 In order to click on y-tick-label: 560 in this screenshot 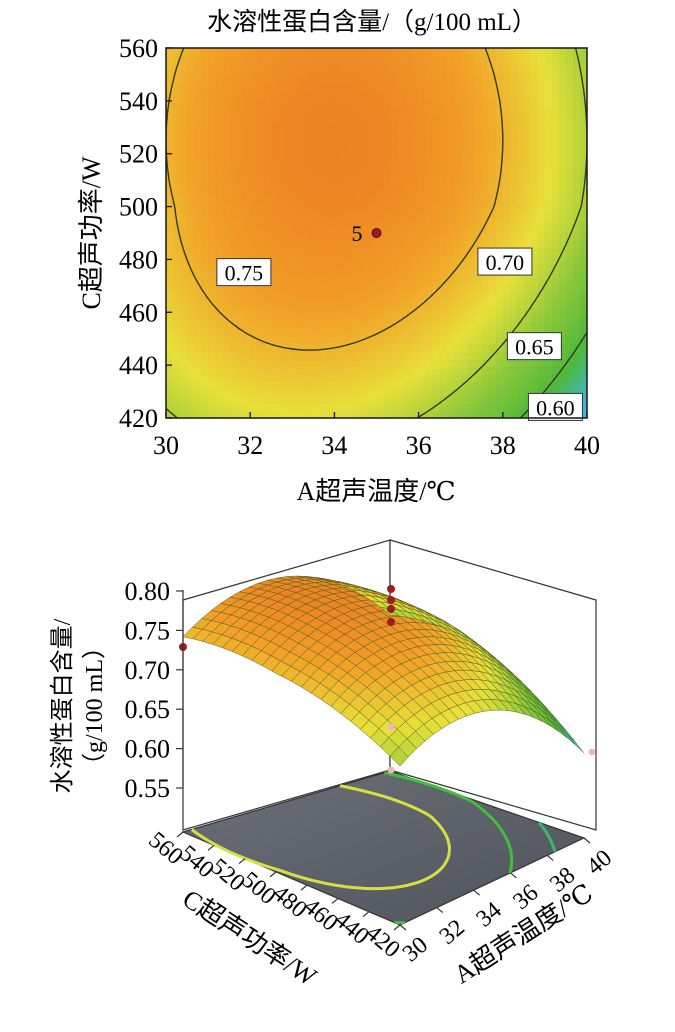, I will do `click(138, 48)`.